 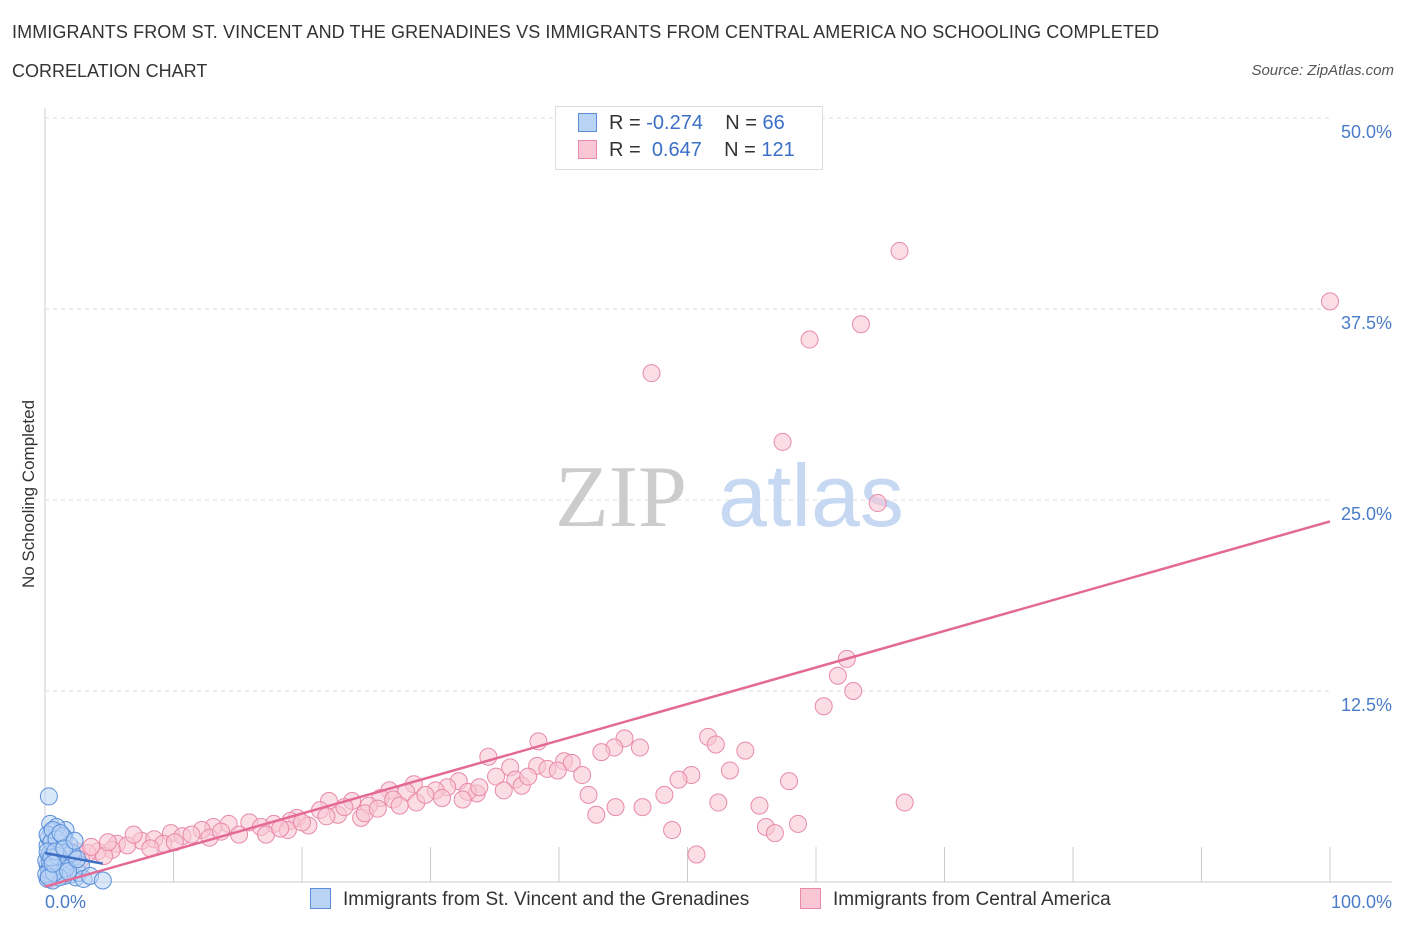 What do you see at coordinates (625, 150) in the screenshot?
I see `legend-r-label-pink: R =` at bounding box center [625, 150].